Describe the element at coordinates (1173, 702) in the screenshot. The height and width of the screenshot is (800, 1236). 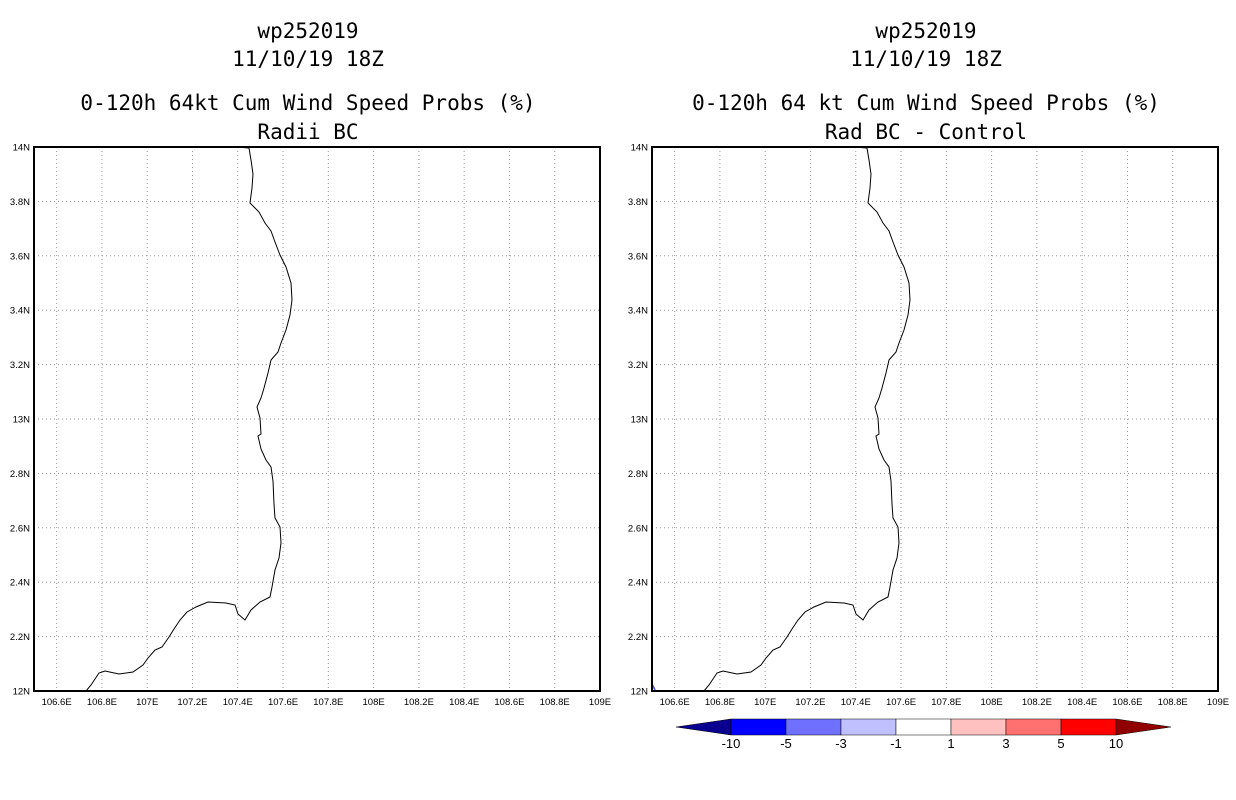
I see `right-x-tick-label: 108.8E` at that location.